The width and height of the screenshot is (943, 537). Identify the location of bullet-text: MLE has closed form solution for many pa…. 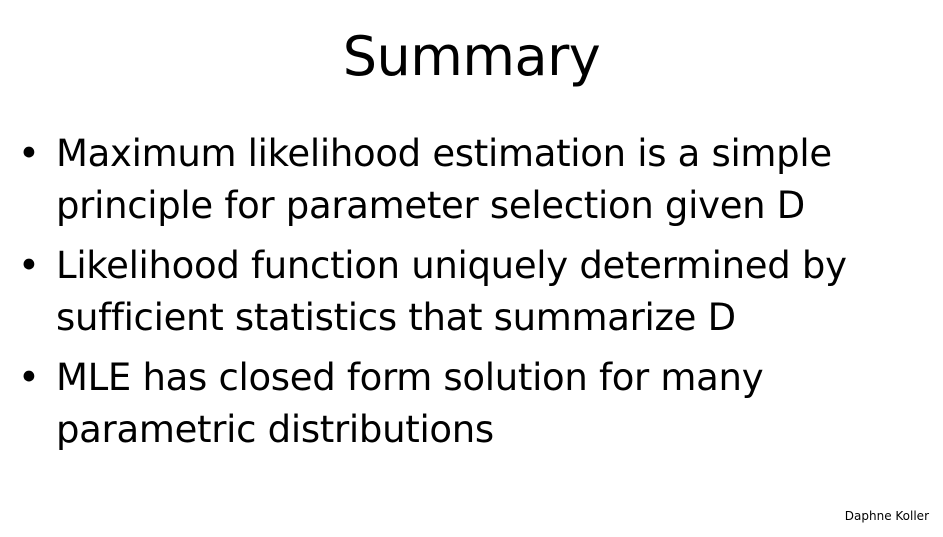
(410, 403).